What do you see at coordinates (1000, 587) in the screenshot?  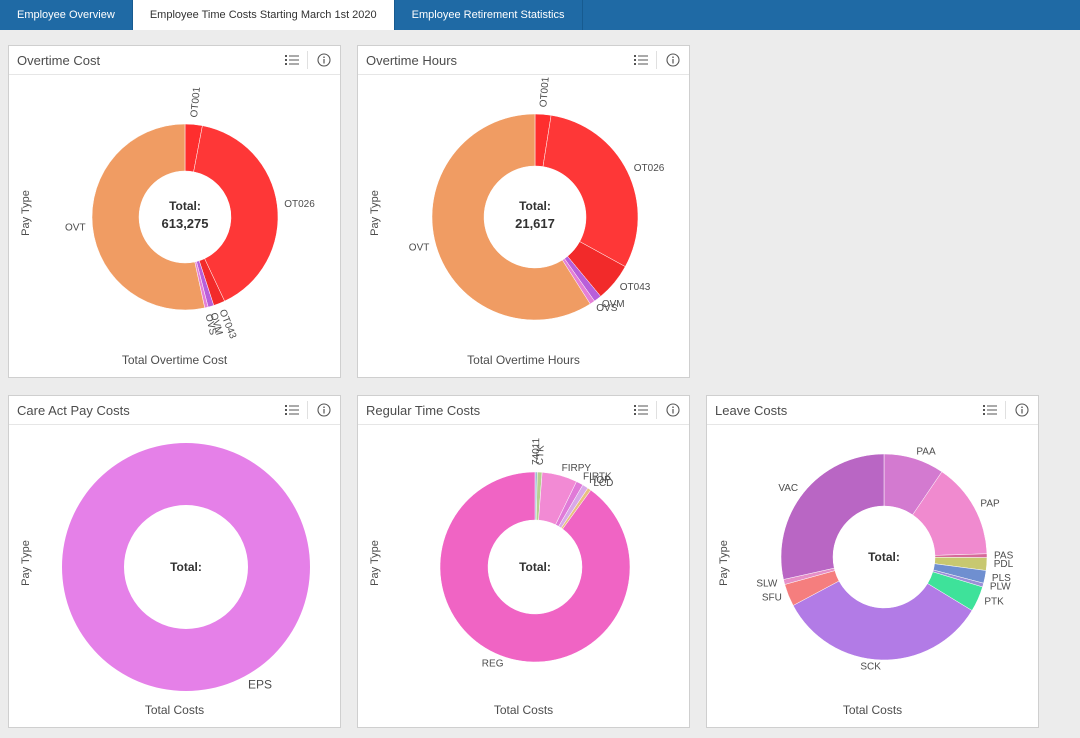 I see `slice-label-plw: PLW` at bounding box center [1000, 587].